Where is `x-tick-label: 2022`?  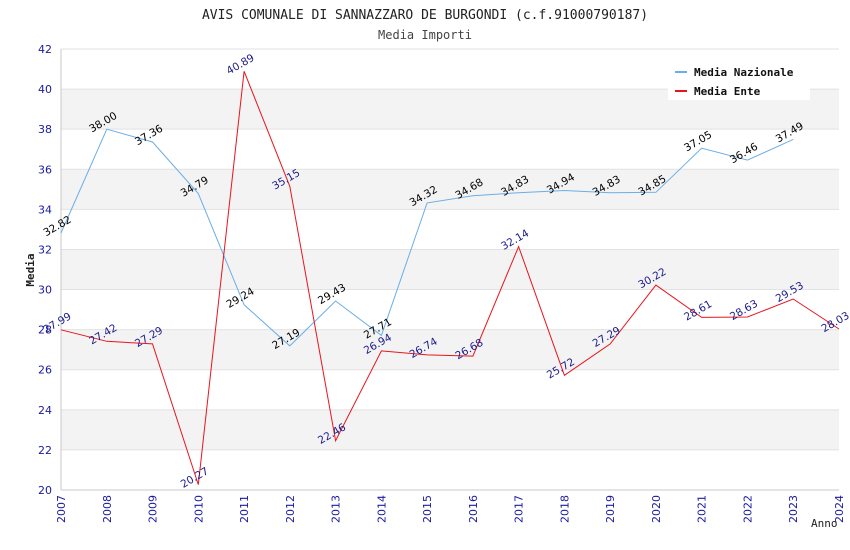
x-tick-label: 2022 is located at coordinates (747, 509).